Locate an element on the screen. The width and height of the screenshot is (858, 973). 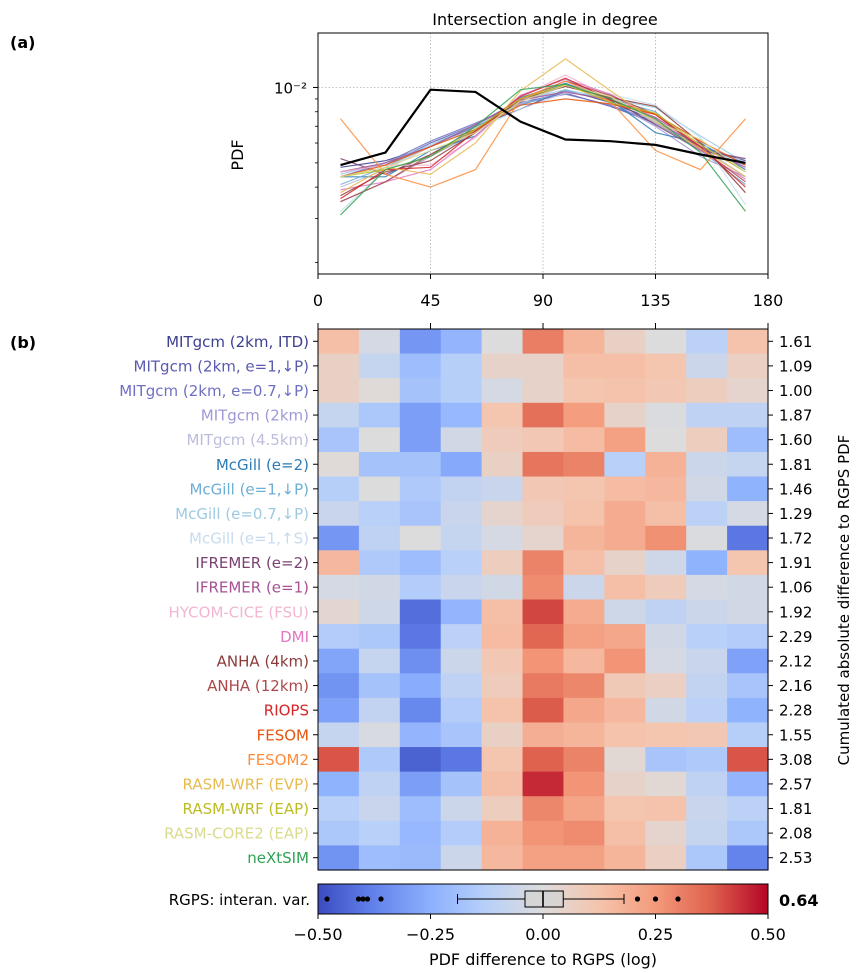
colorbar-tick-label-0: −0.50 is located at coordinates (317, 934).